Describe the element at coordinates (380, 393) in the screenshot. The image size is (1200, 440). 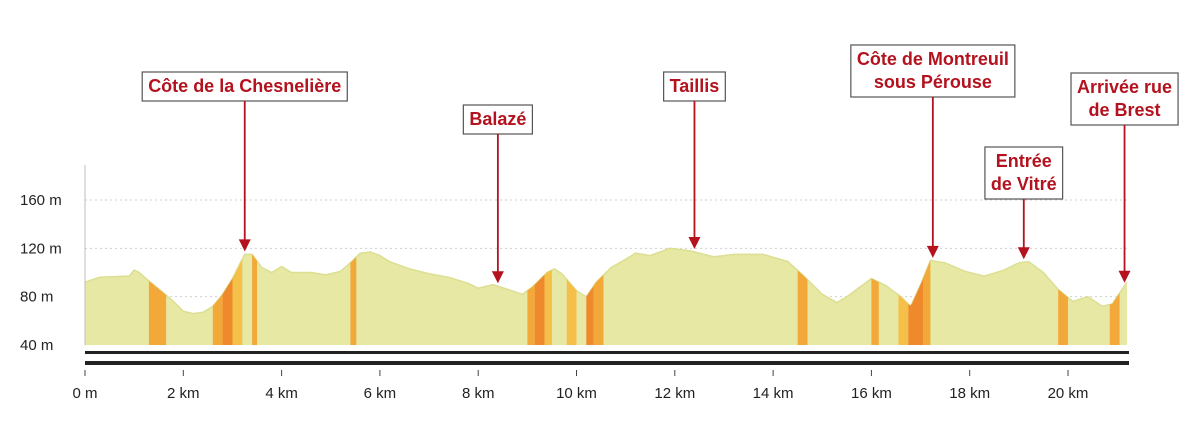
I see `x-tick-label: 6 km` at that location.